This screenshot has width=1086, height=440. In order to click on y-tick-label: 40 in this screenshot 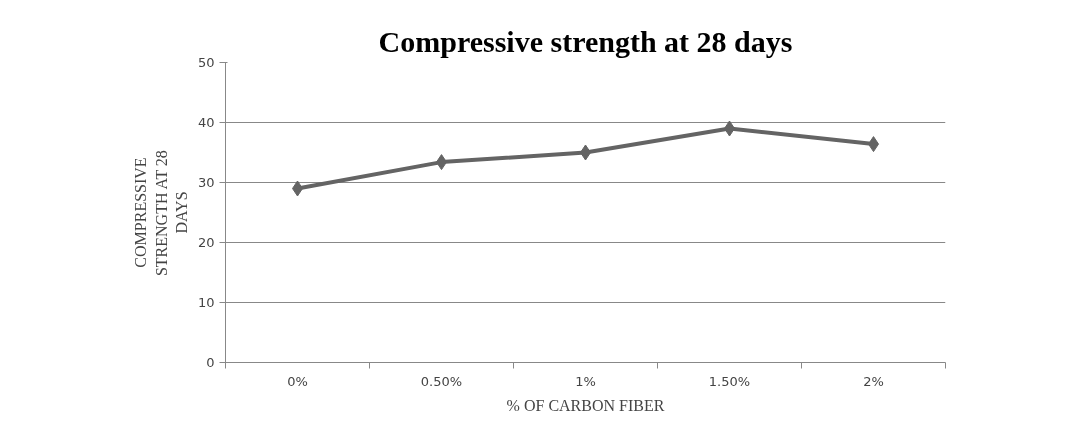, I will do `click(206, 122)`.